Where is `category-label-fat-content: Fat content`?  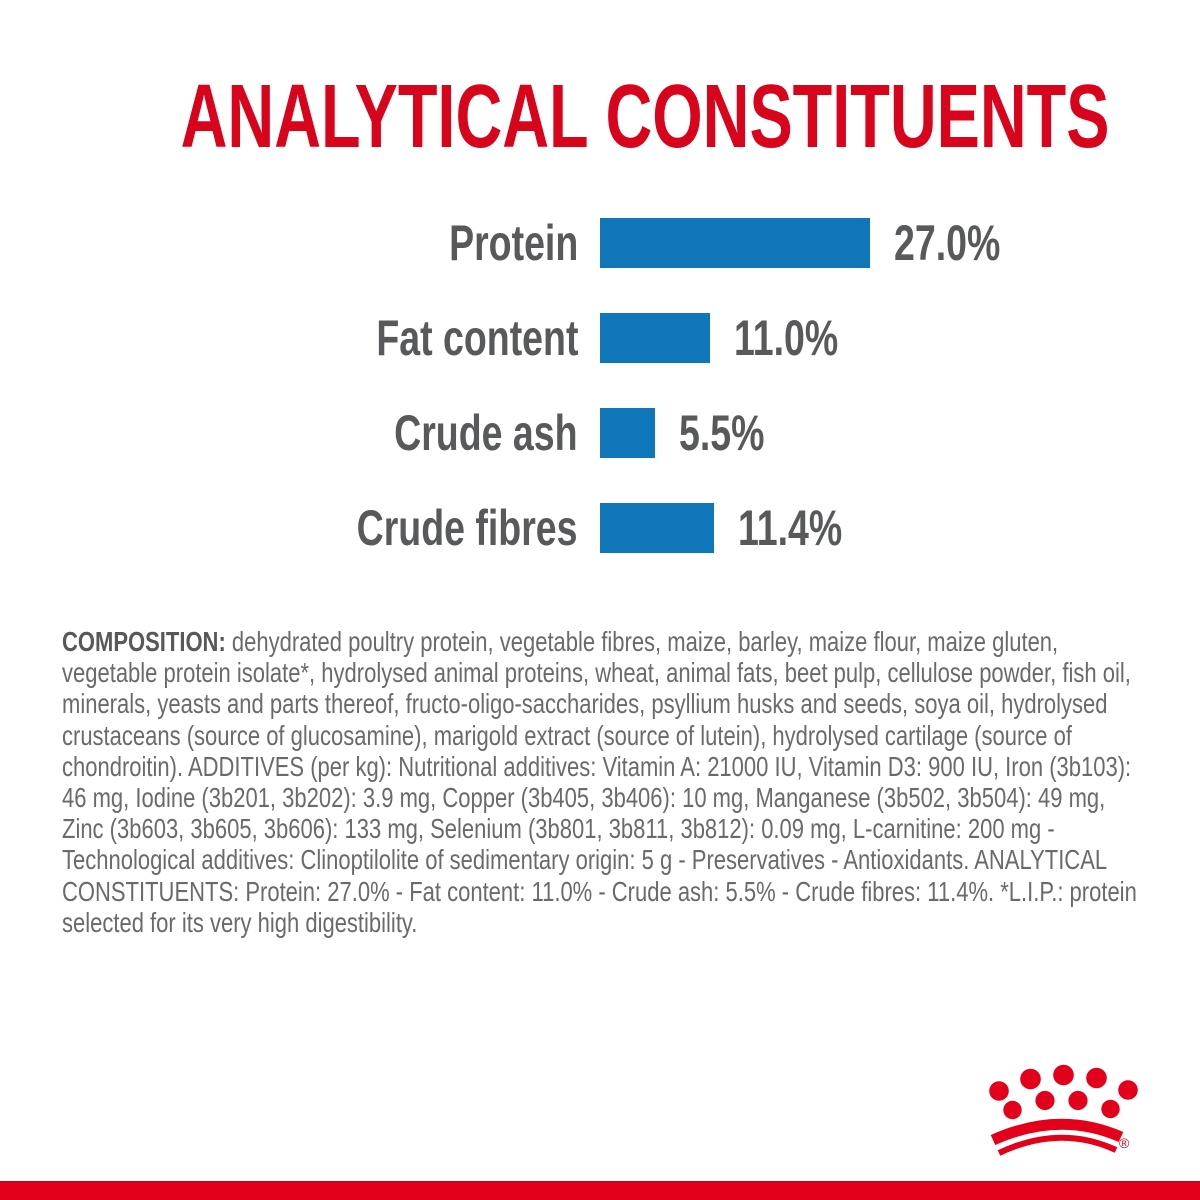
category-label-fat-content: Fat content is located at coordinates (476, 338).